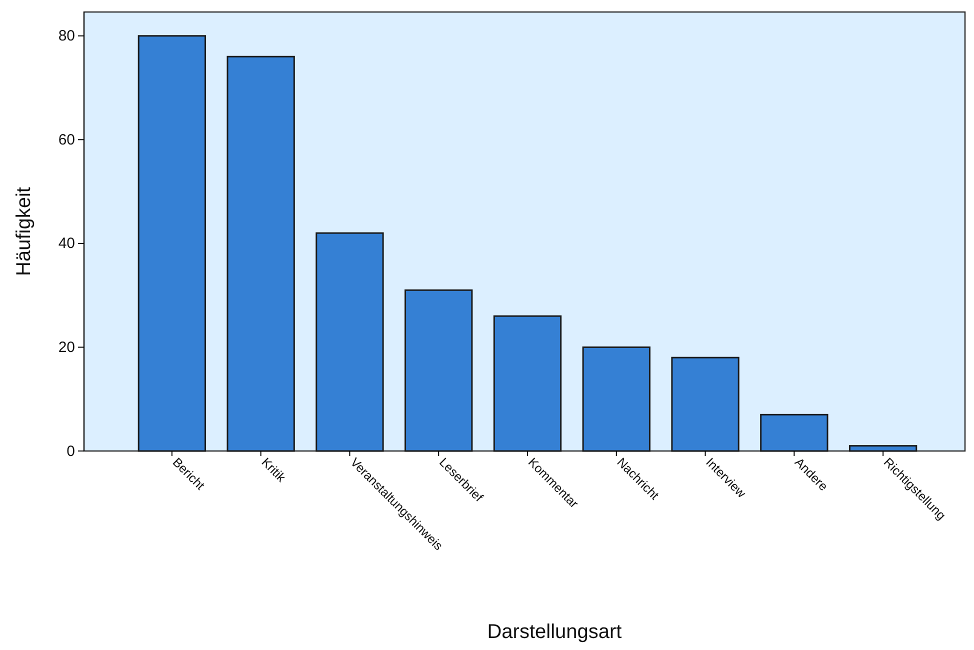 This screenshot has width=974, height=650. I want to click on y-tick-label: 20, so click(66, 347).